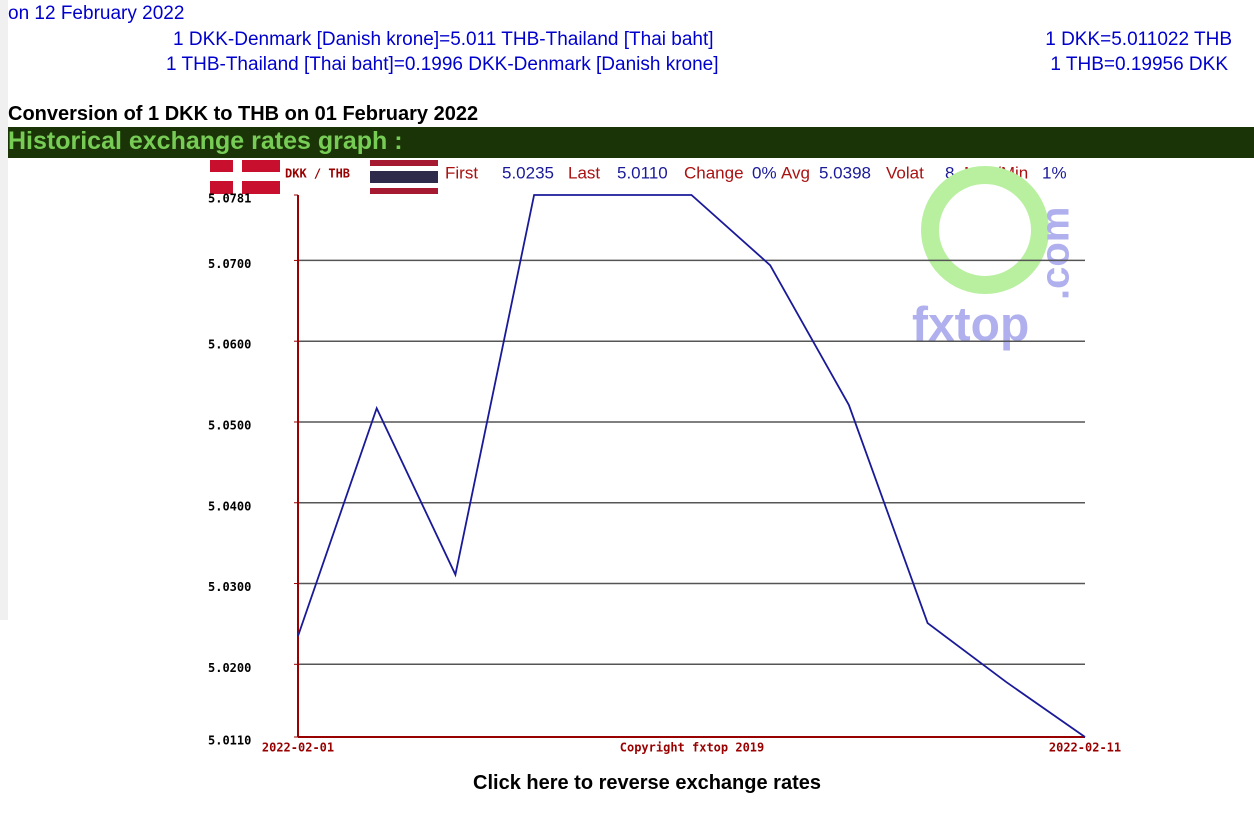 The image size is (1254, 818). Describe the element at coordinates (229, 668) in the screenshot. I see `y-tick-label: 5.0200` at that location.